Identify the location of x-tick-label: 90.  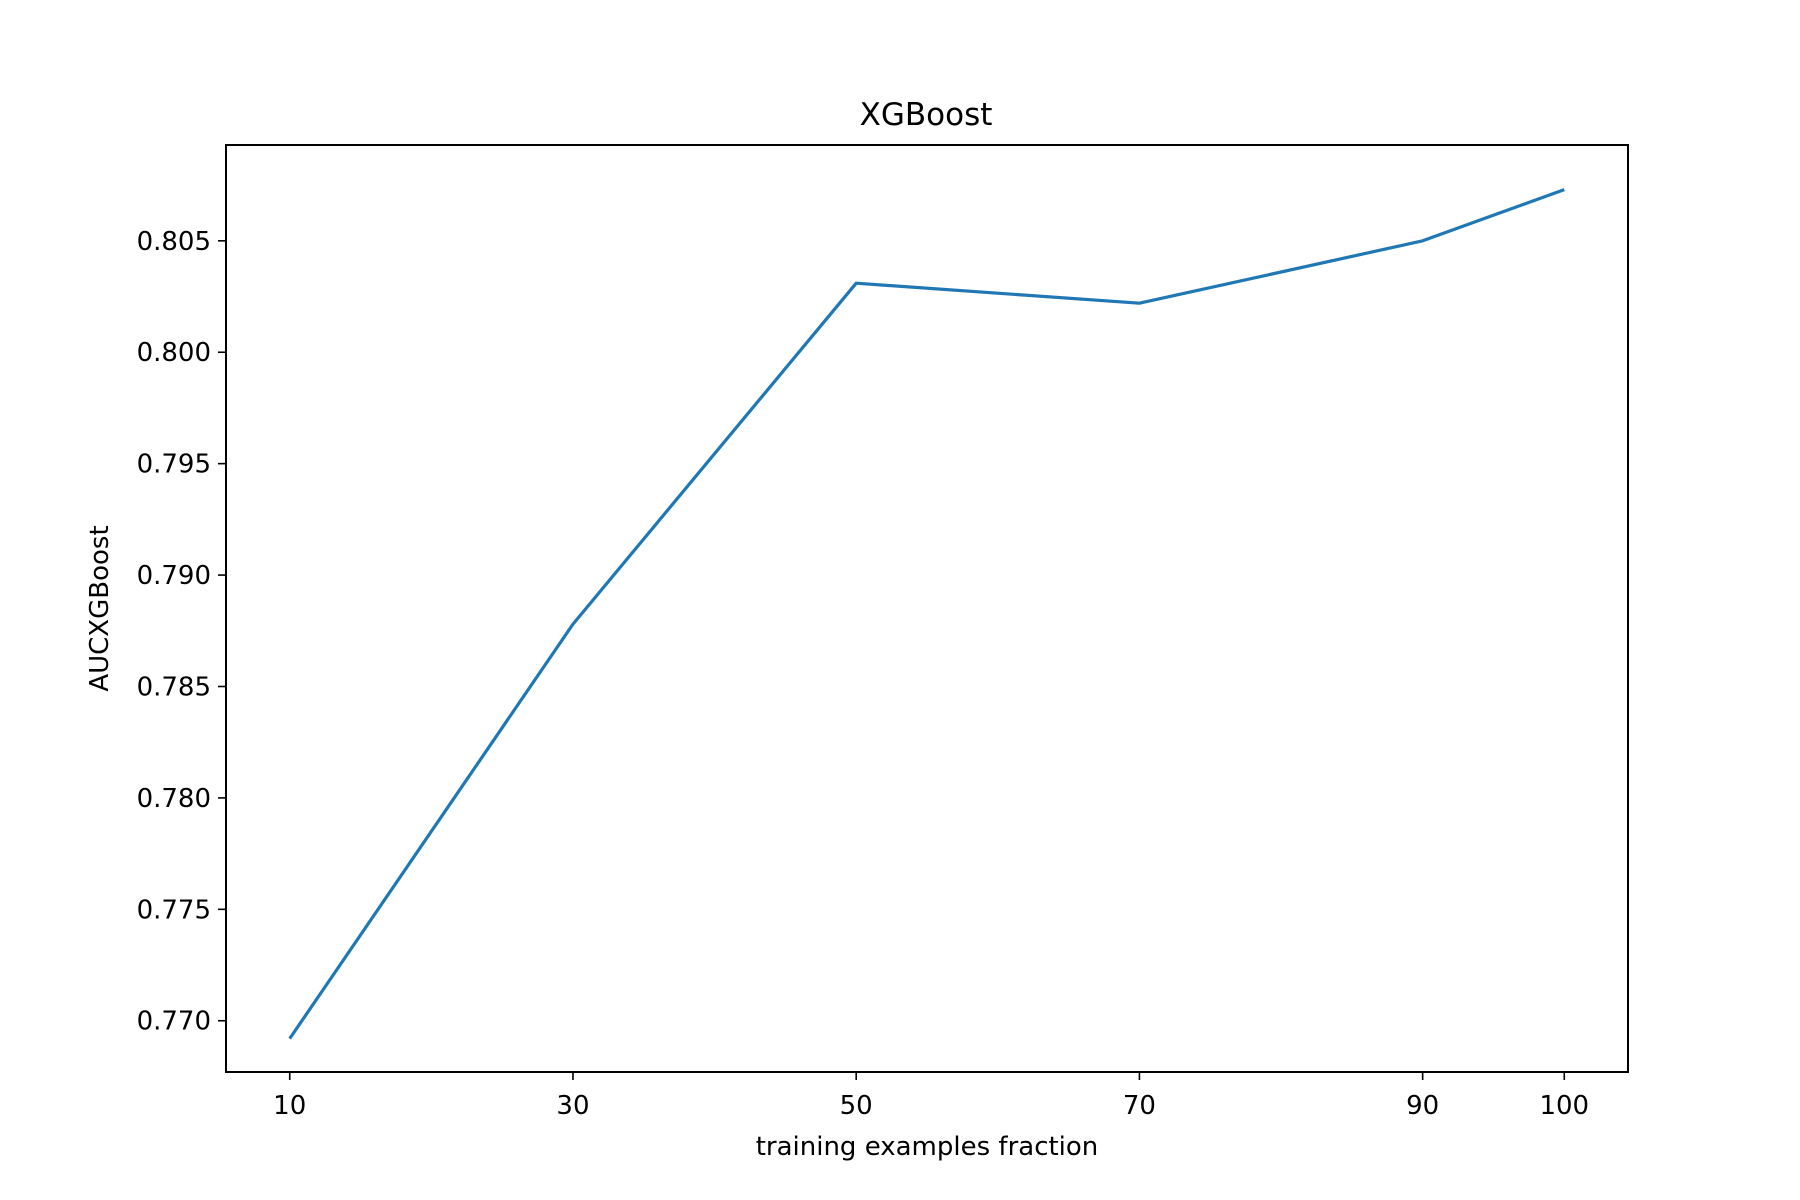
(1422, 1106).